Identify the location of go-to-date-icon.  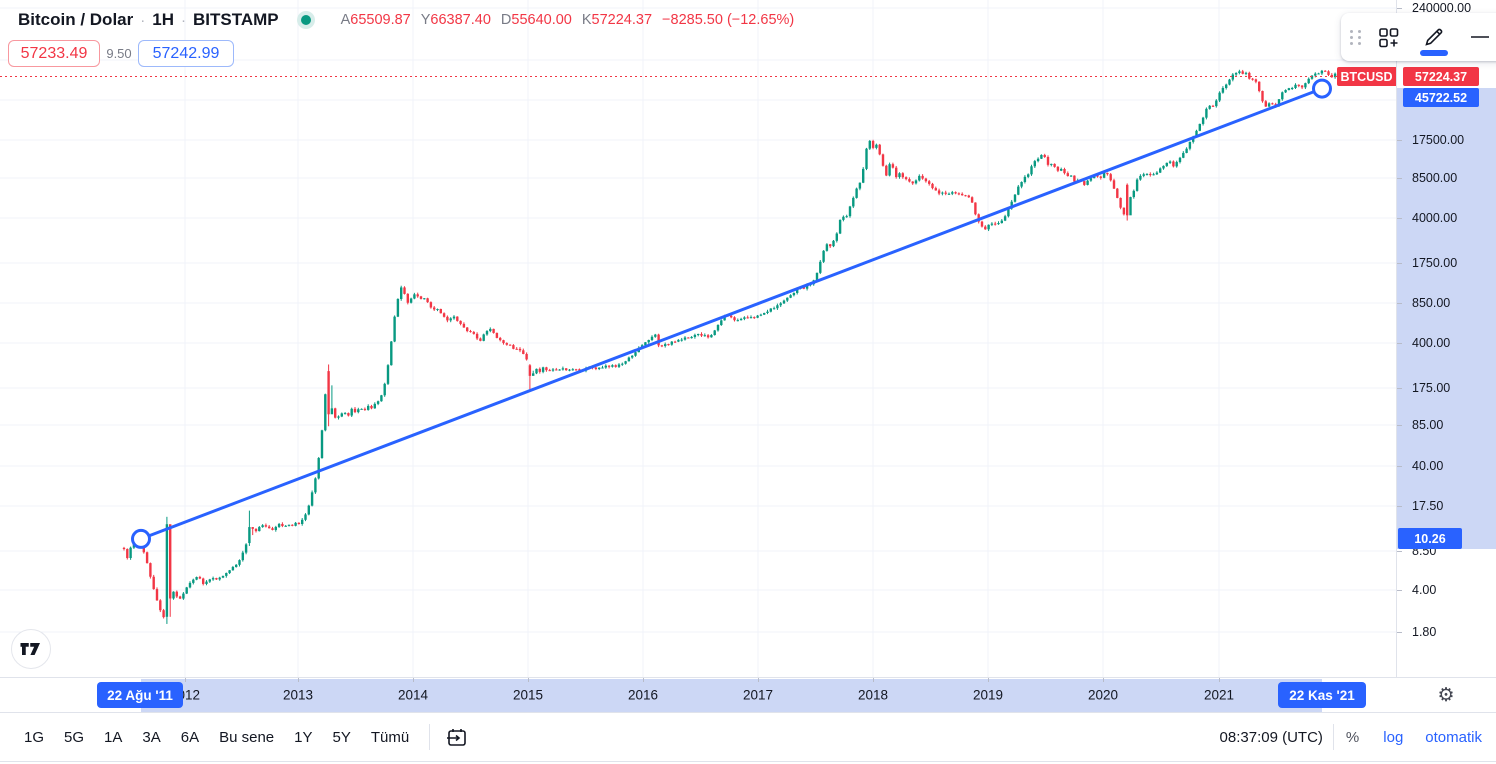
(457, 737).